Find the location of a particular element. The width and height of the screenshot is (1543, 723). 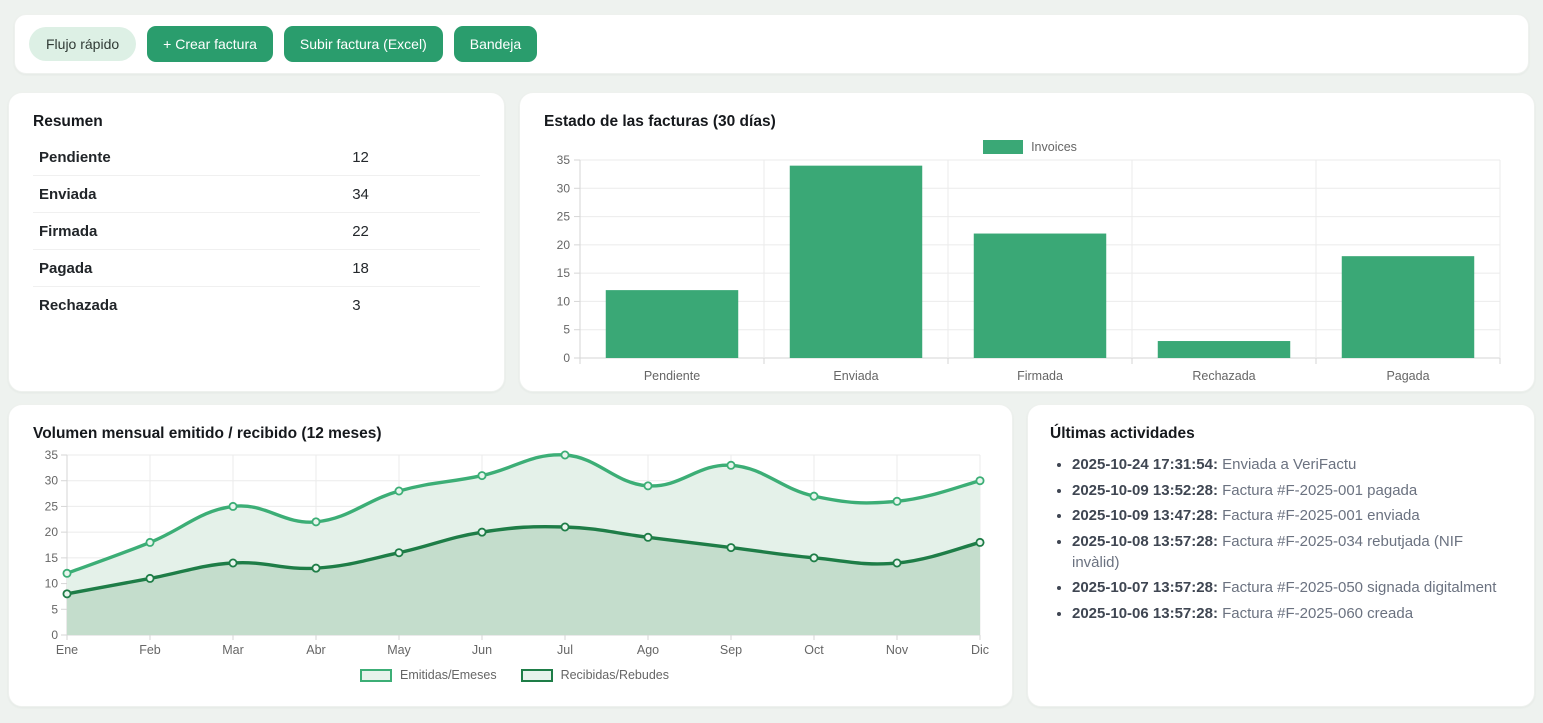

svg-text: Jul is located at coordinates (565, 650).